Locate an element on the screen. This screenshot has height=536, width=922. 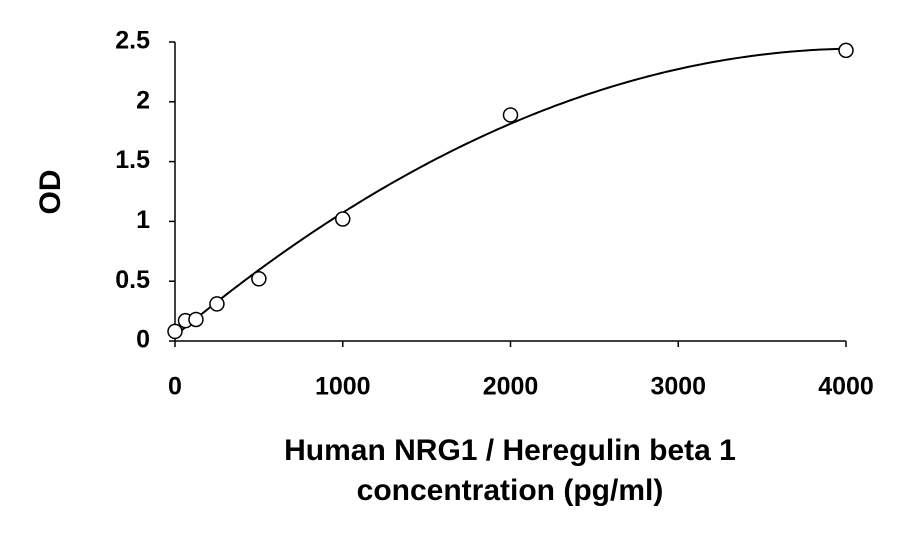
y-tick-label: 1.5 is located at coordinates (132, 160).